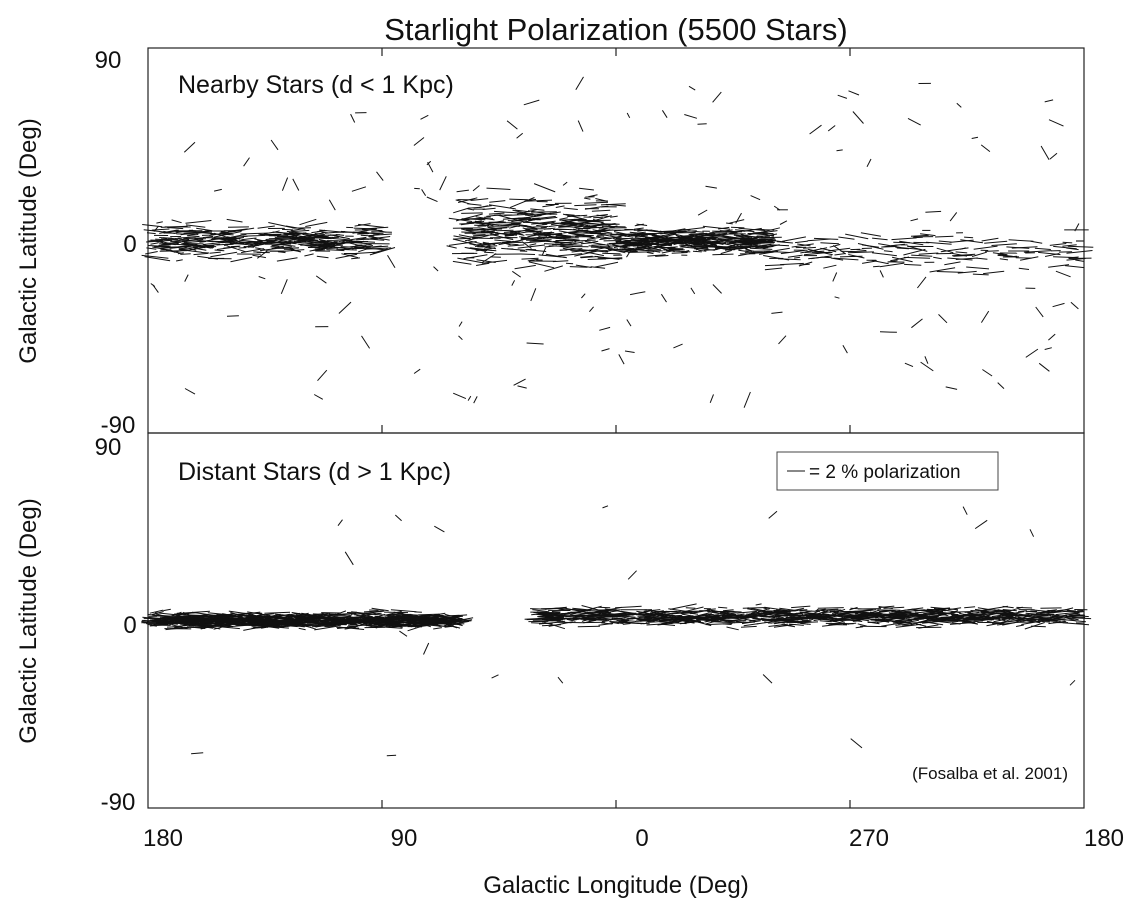 This screenshot has height=903, width=1128. Describe the element at coordinates (28, 620) in the screenshot. I see `y-axis-label: Galactic Latitude (Deg)` at that location.